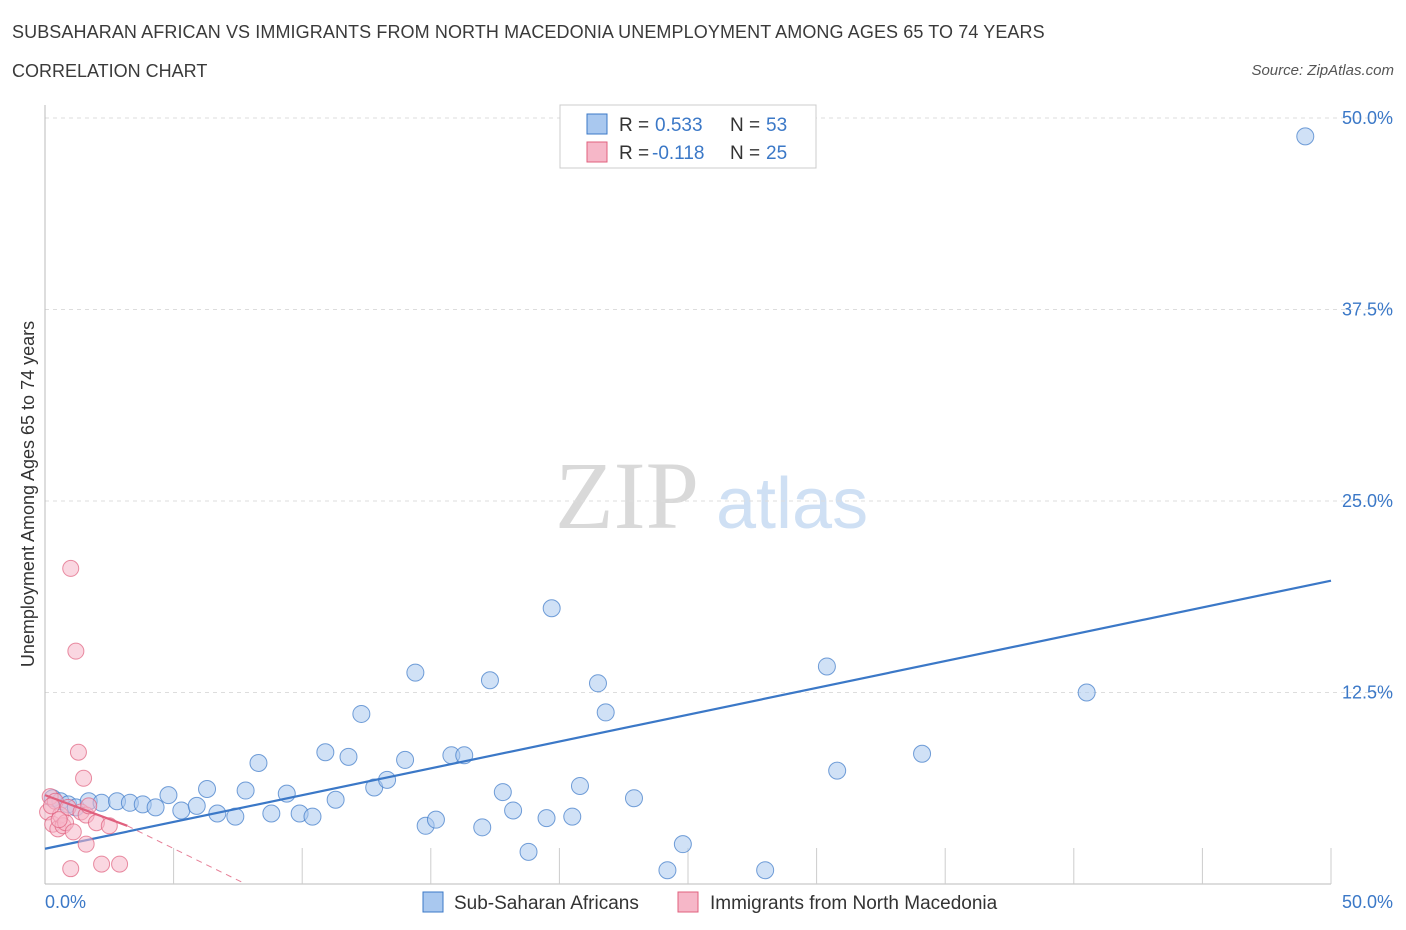 Image resolution: width=1406 pixels, height=930 pixels. Describe the element at coordinates (679, 125) in the screenshot. I see `legend-r-value-1: 0.533` at that location.